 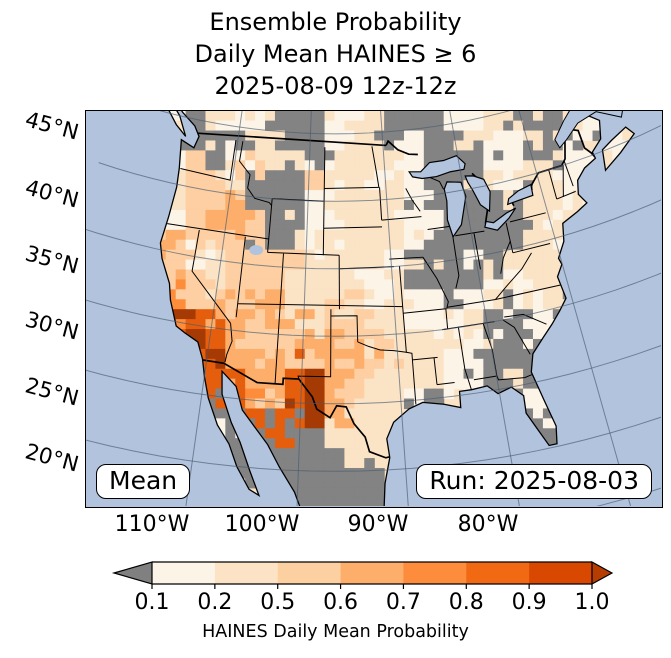 I want to click on run-date-annotation-box: Run: 2025-08-03, so click(x=534, y=481).